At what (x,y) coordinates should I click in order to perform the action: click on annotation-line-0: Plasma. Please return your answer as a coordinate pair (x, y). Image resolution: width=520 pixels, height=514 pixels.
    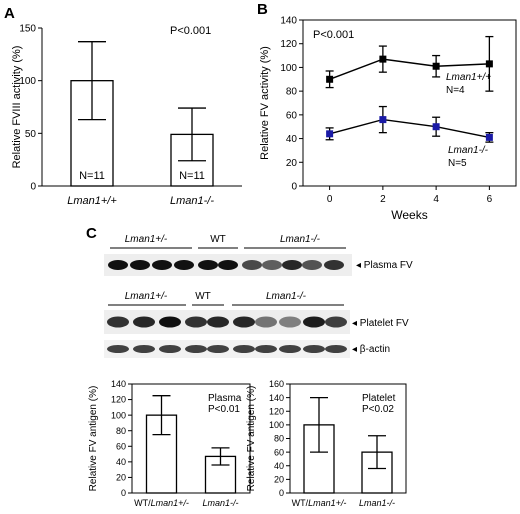
    Looking at the image, I should click on (225, 398).